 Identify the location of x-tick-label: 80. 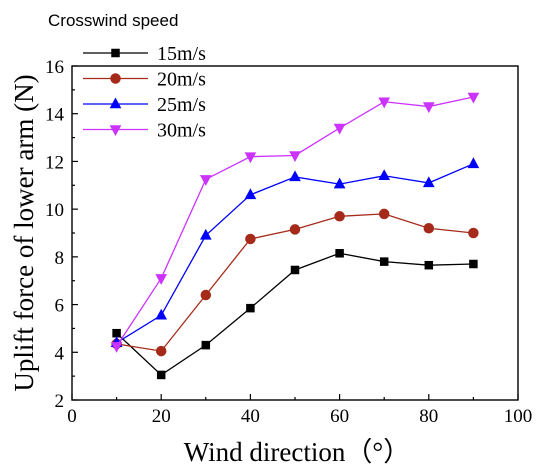
(428, 416).